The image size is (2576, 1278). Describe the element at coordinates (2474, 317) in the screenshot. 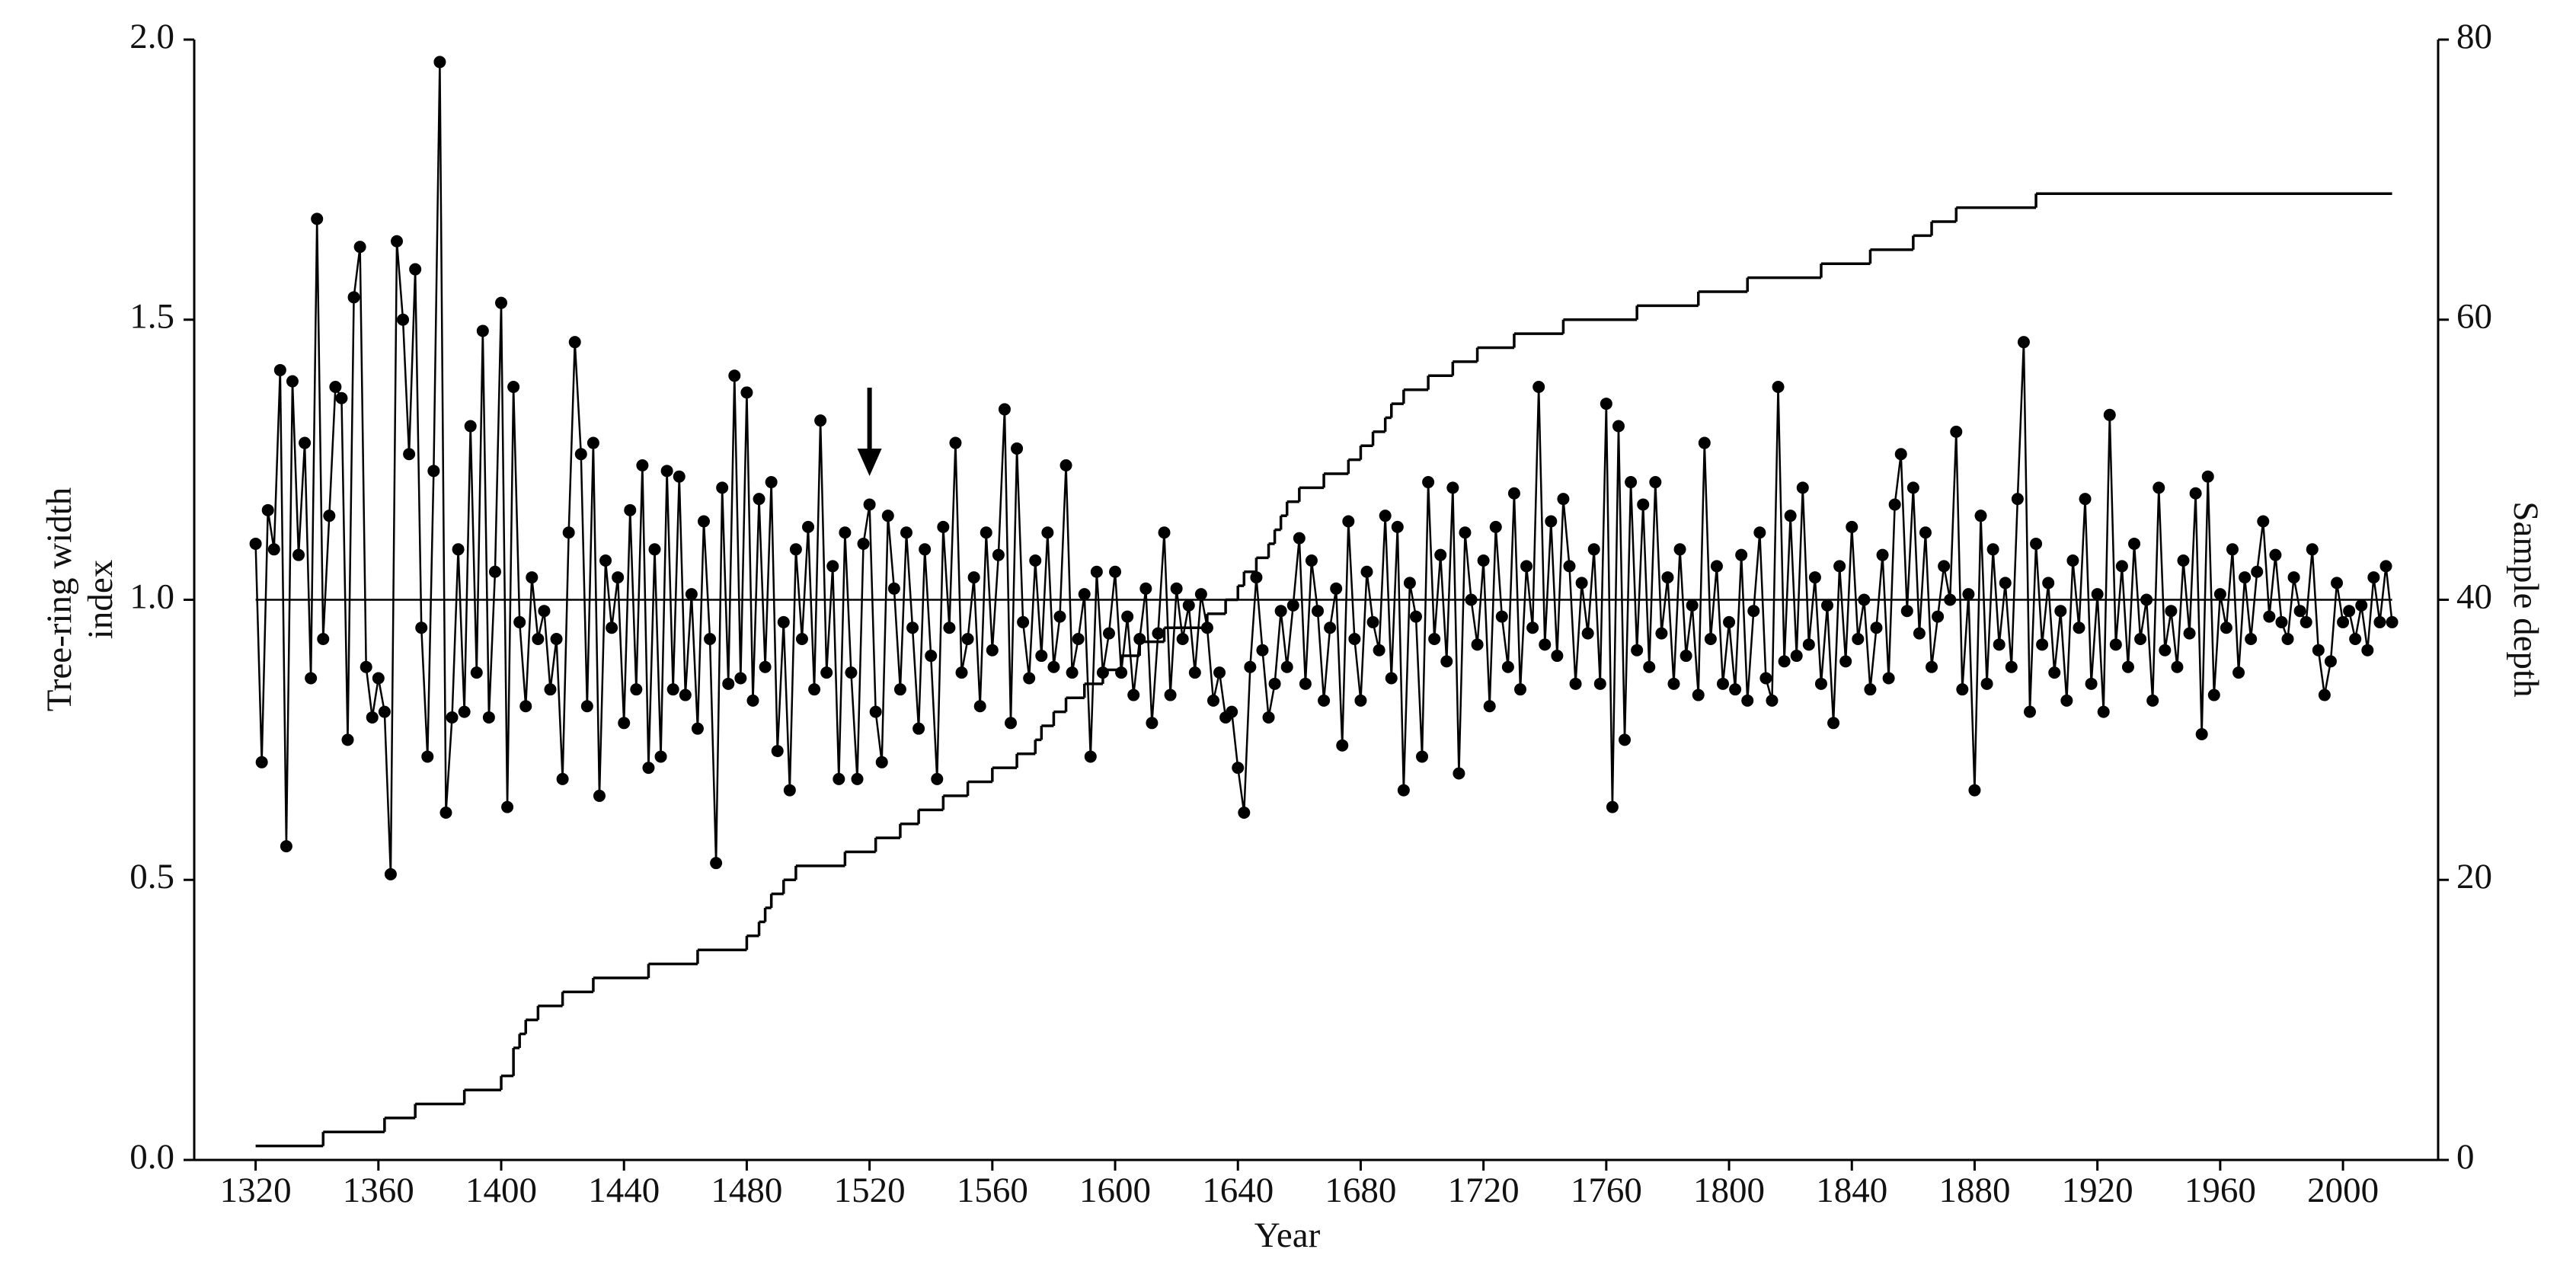

I see `y2-tick-label: 60` at that location.